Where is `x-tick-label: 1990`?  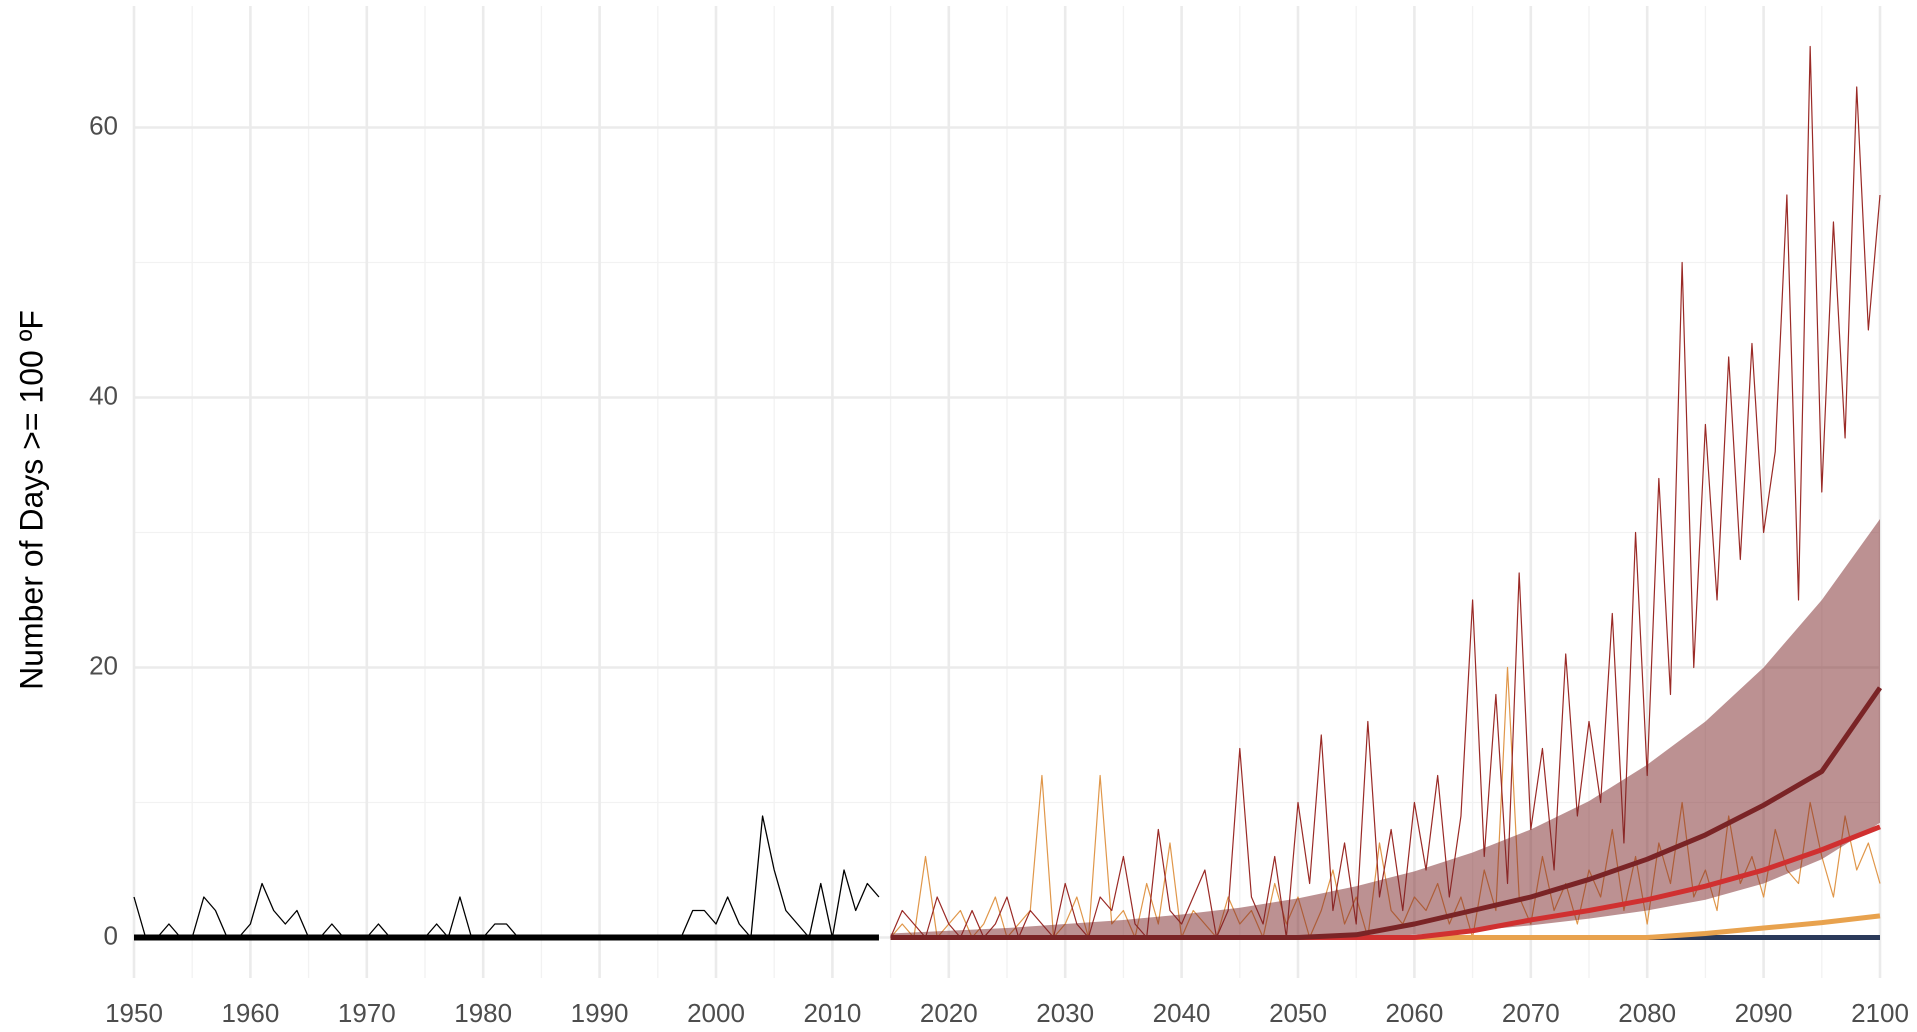 x-tick-label: 1990 is located at coordinates (600, 1013).